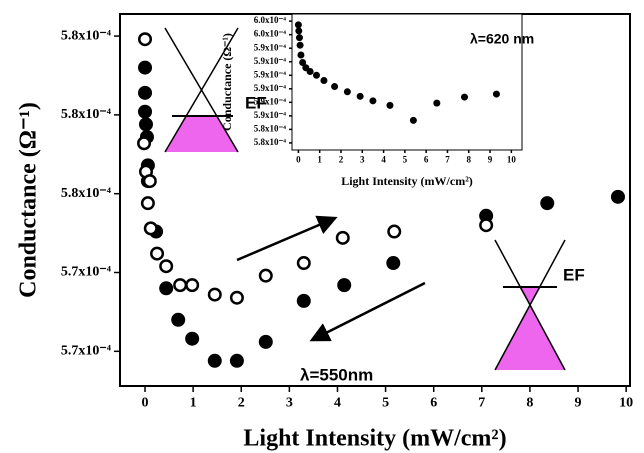 The image size is (644, 453). Describe the element at coordinates (383, 159) in the screenshot. I see `x-tick-label: 4` at that location.